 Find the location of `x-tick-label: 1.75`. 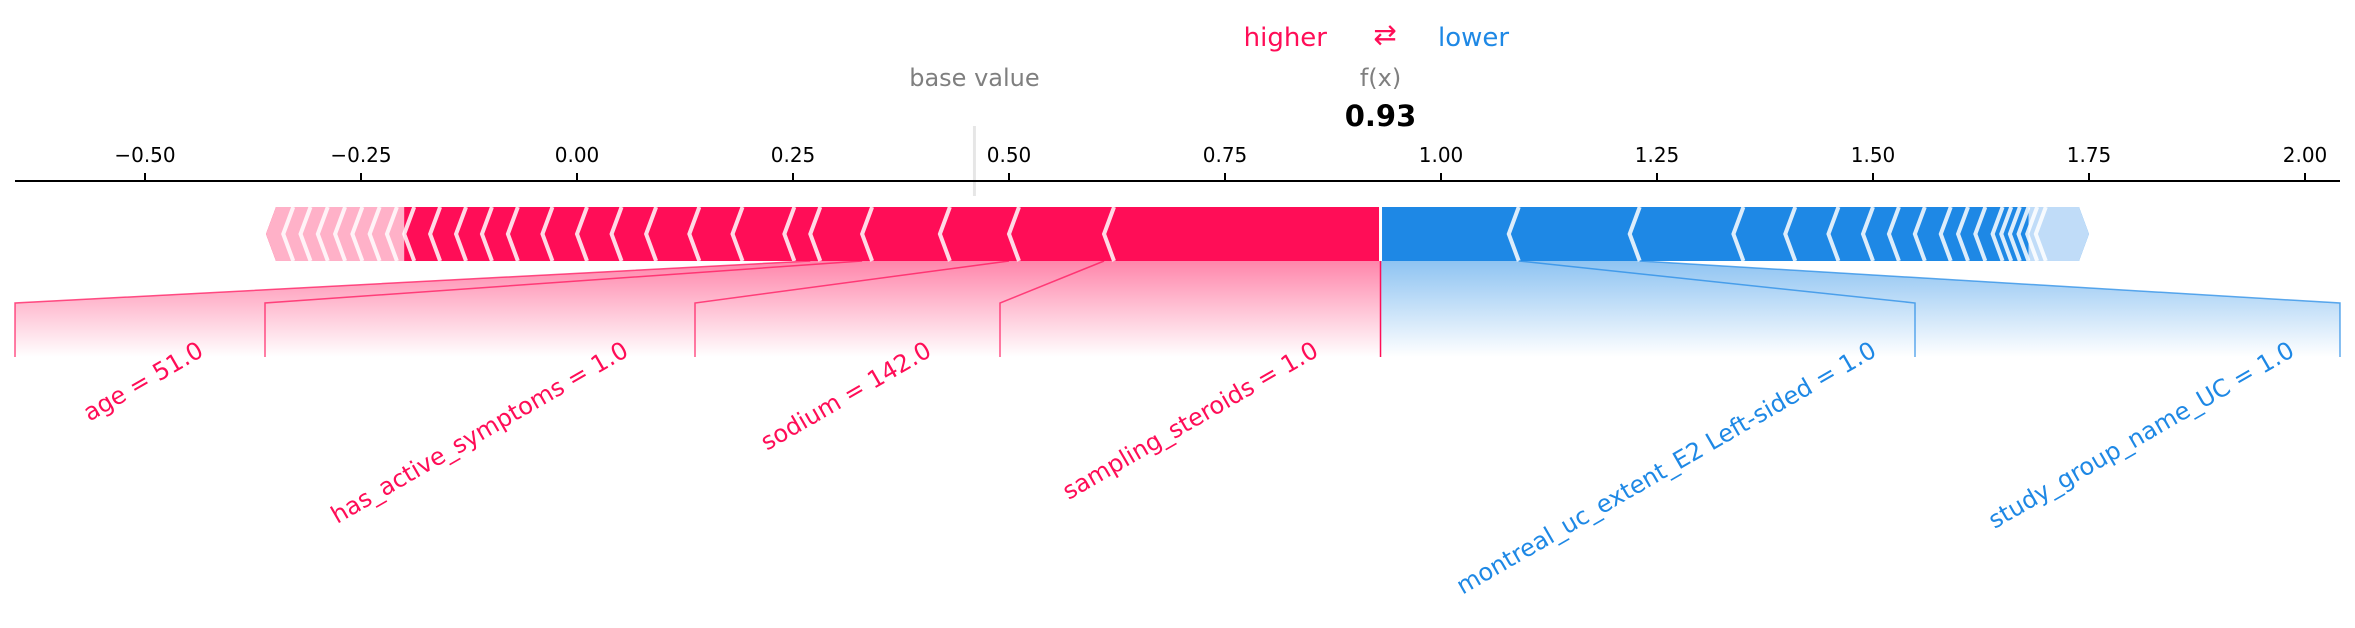

x-tick-label: 1.75 is located at coordinates (2089, 155).